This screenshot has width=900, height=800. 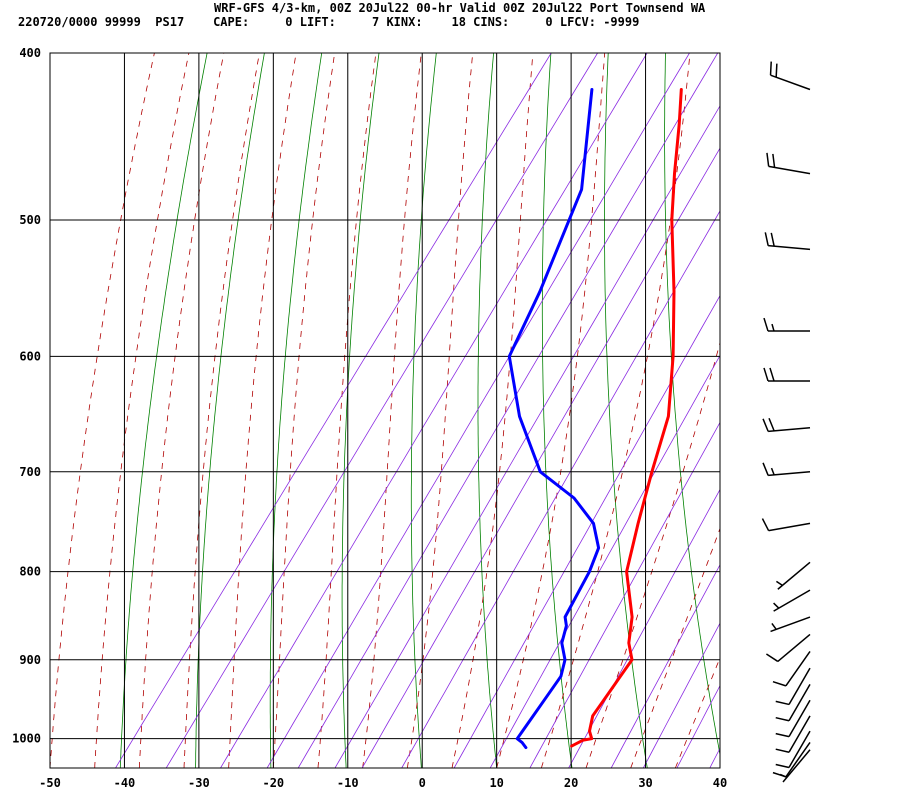 I want to click on x-tick-label: -40, so click(x=125, y=783).